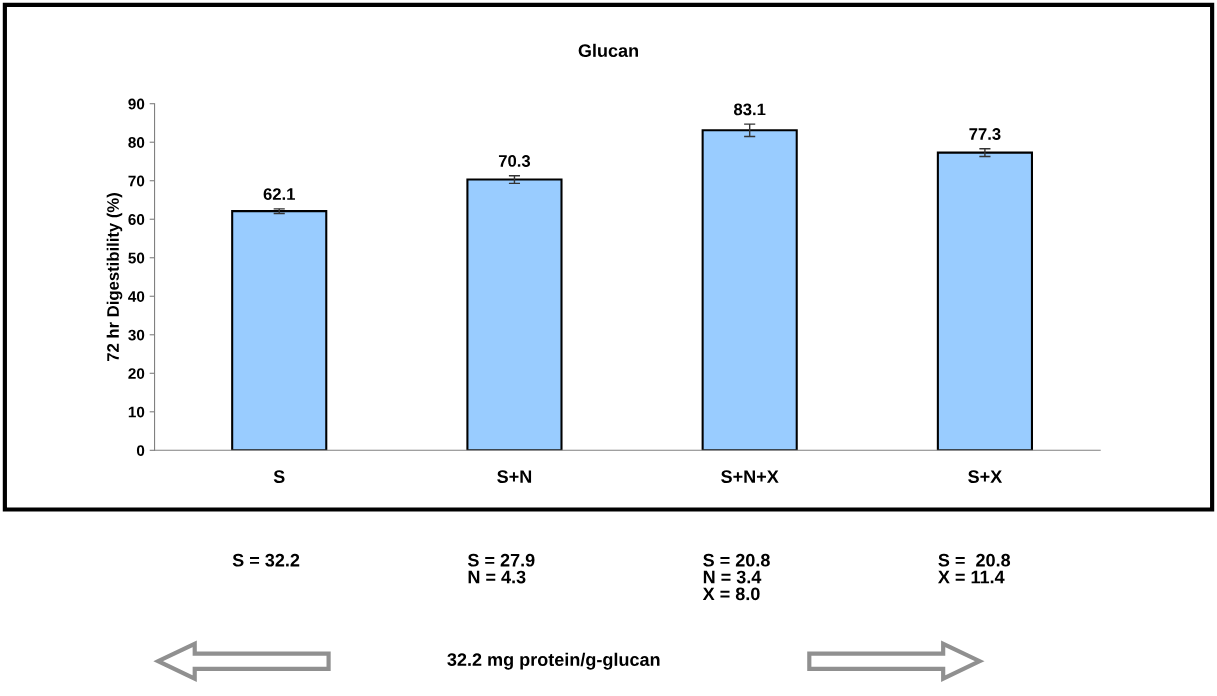  What do you see at coordinates (750, 477) in the screenshot?
I see `x-tick-label: S+N+X` at bounding box center [750, 477].